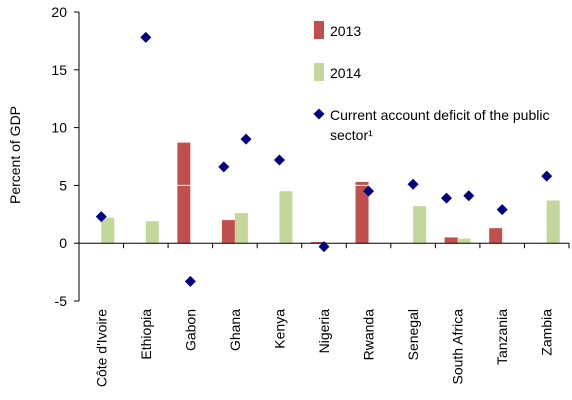 This screenshot has width=572, height=400. Describe the element at coordinates (63, 185) in the screenshot. I see `y-tick-label-5: 5` at that location.